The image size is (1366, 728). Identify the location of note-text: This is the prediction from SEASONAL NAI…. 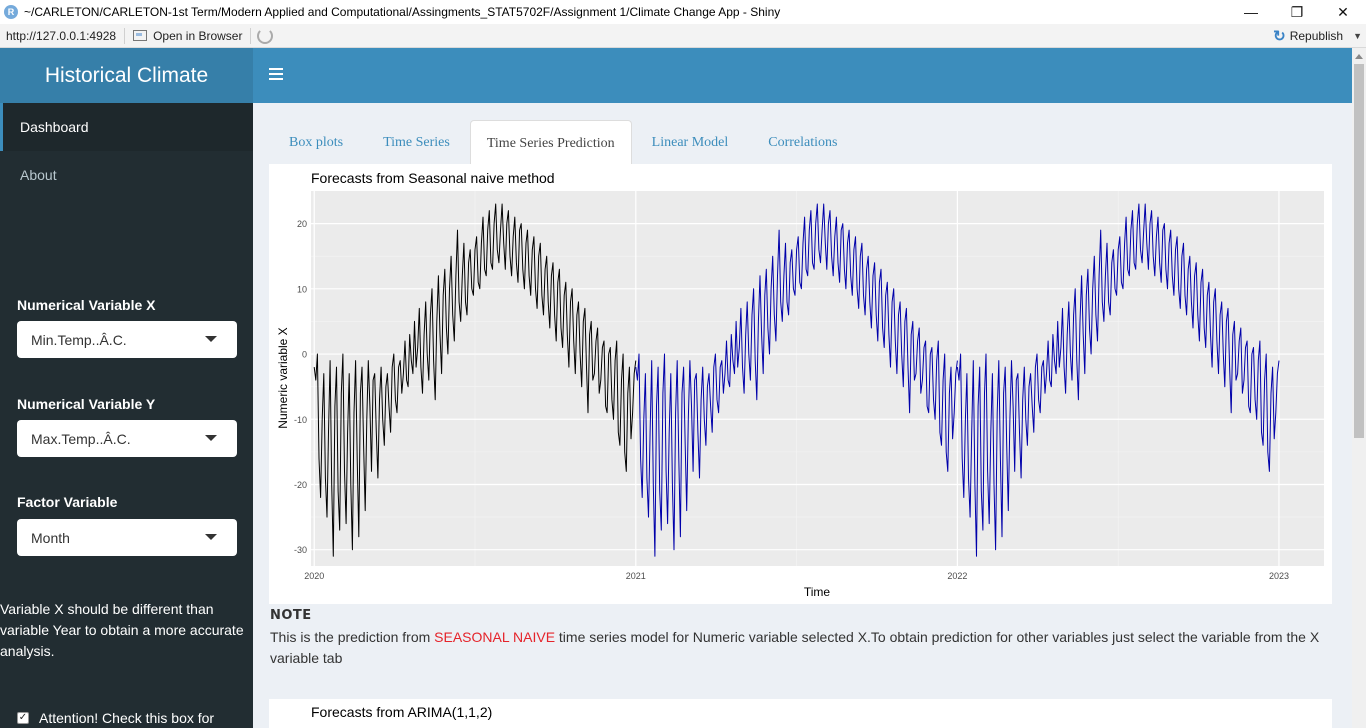
(805, 648).